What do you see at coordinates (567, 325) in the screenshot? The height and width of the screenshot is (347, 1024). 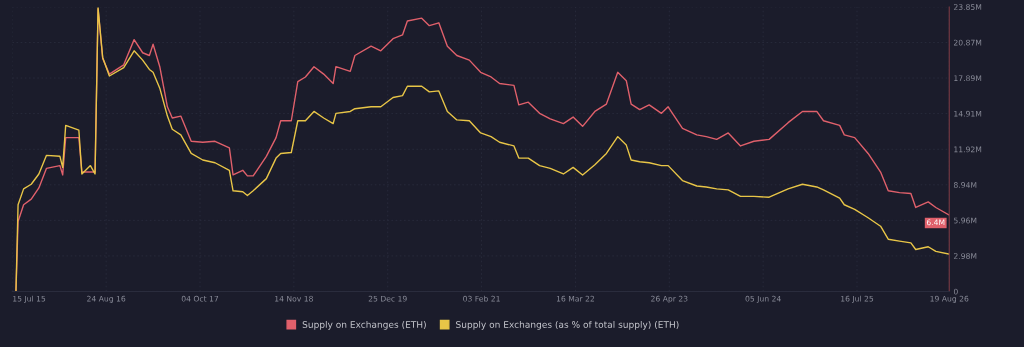 I see `legend-label: Supply on Exchanges (as % of total supply) (ETH)` at bounding box center [567, 325].